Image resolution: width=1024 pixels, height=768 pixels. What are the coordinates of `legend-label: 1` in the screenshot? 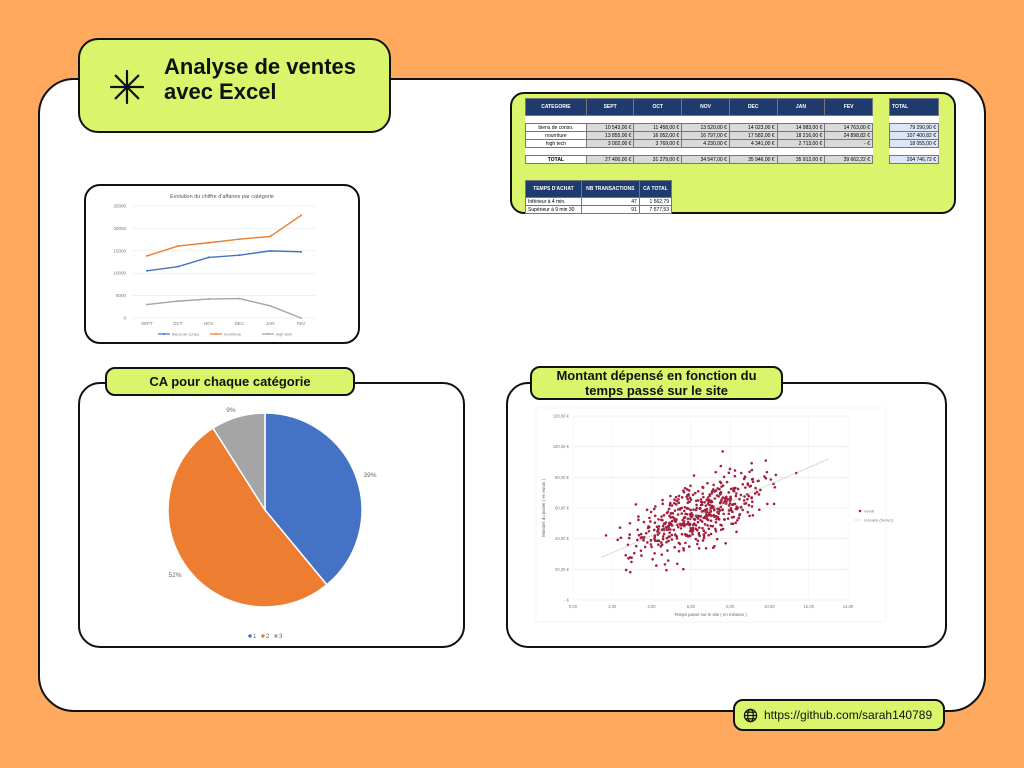 It's located at (255, 637).